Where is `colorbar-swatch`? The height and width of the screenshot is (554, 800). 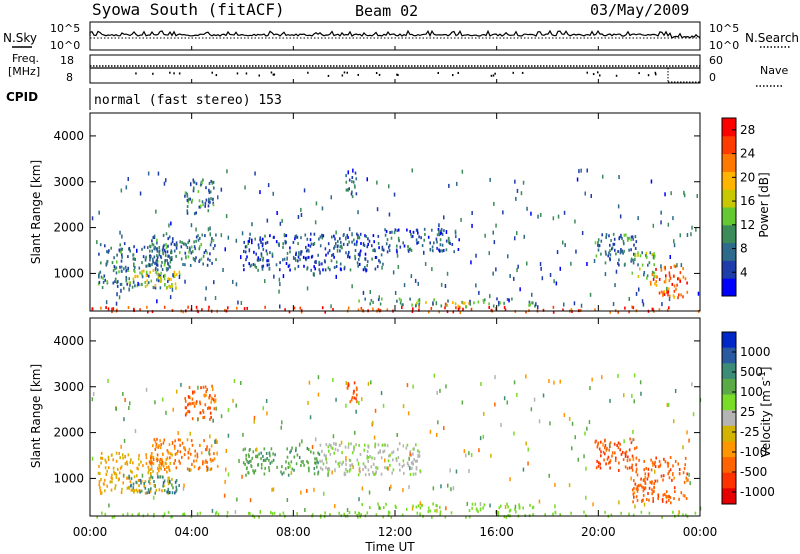 colorbar-swatch is located at coordinates (729, 355).